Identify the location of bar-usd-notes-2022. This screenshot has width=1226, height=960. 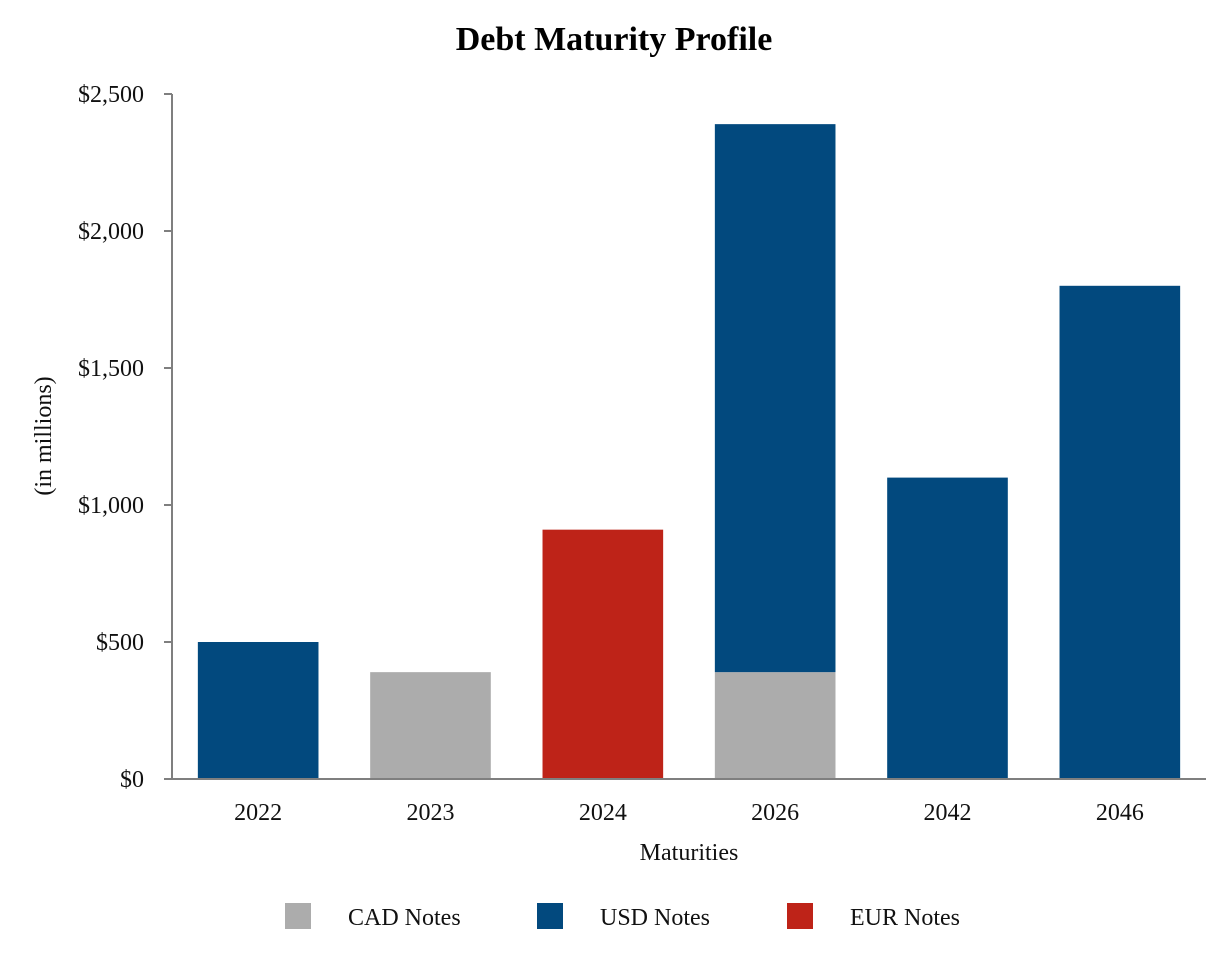
(258, 710).